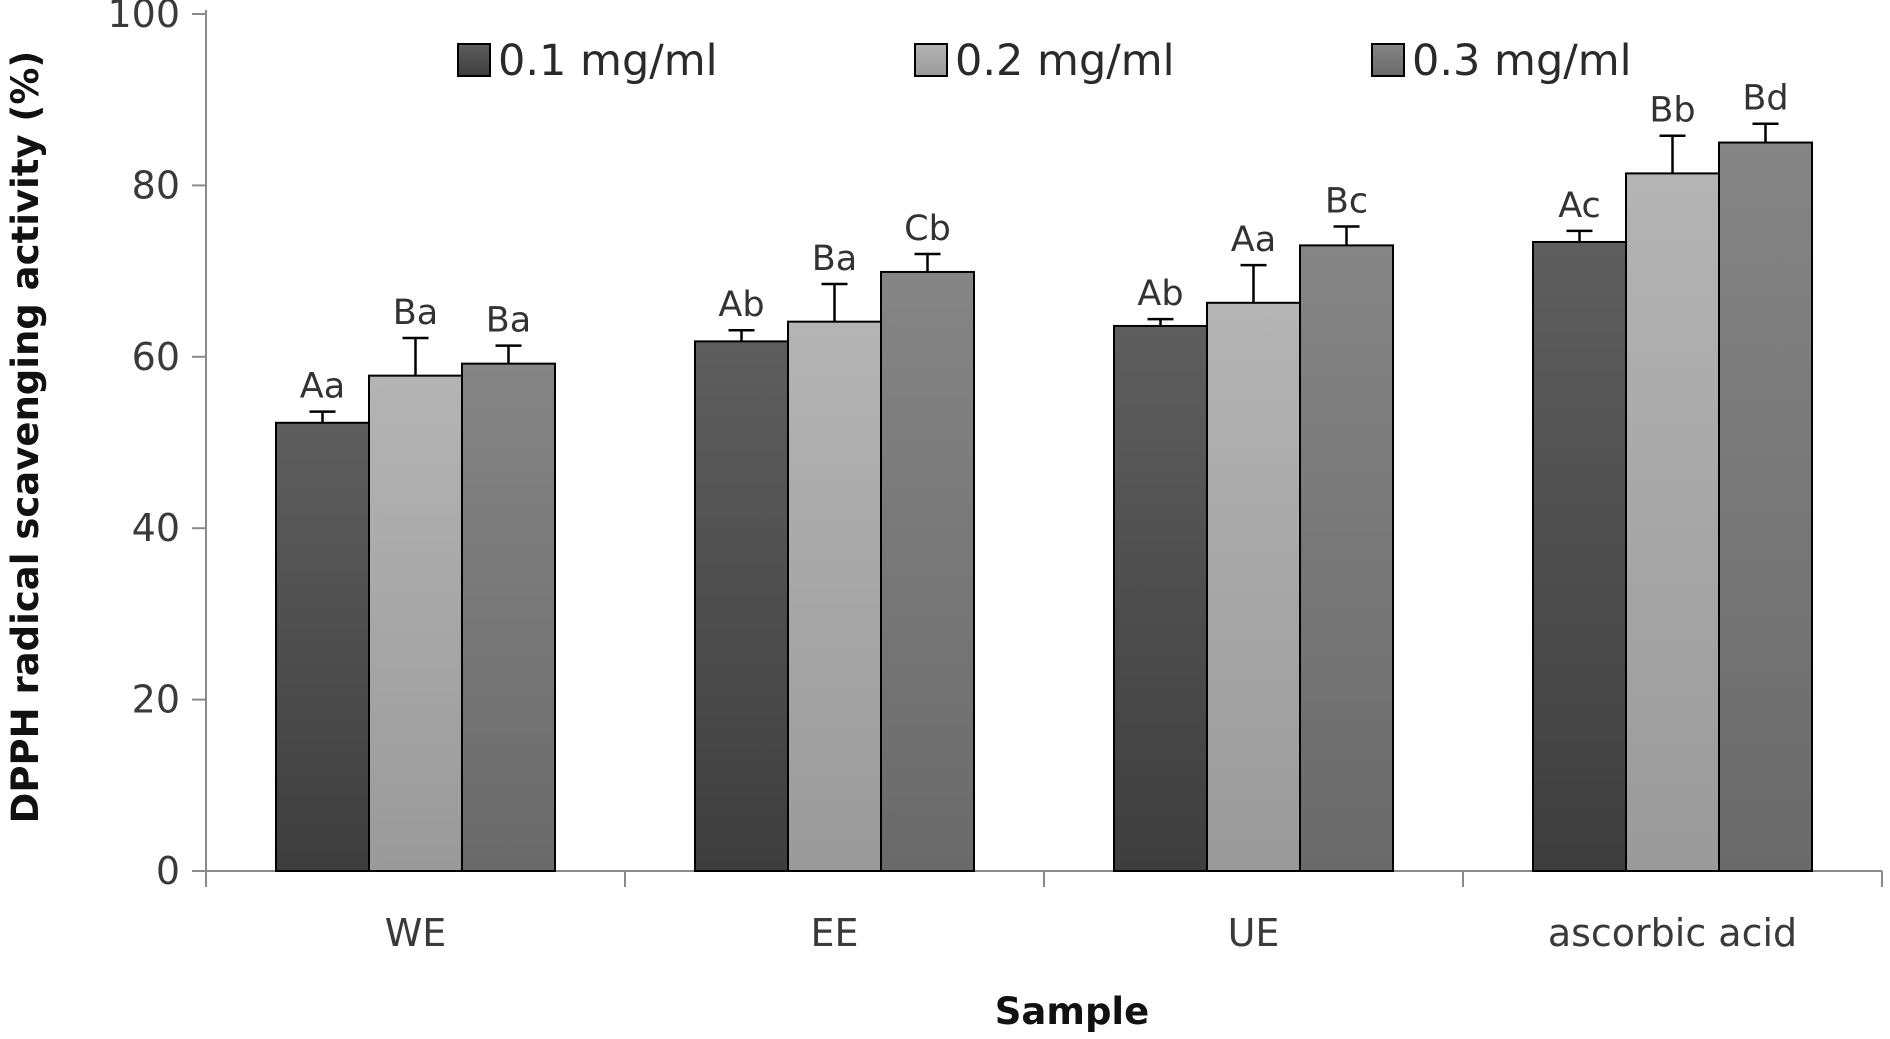  I want to click on y-tick-label: 60, so click(156, 357).